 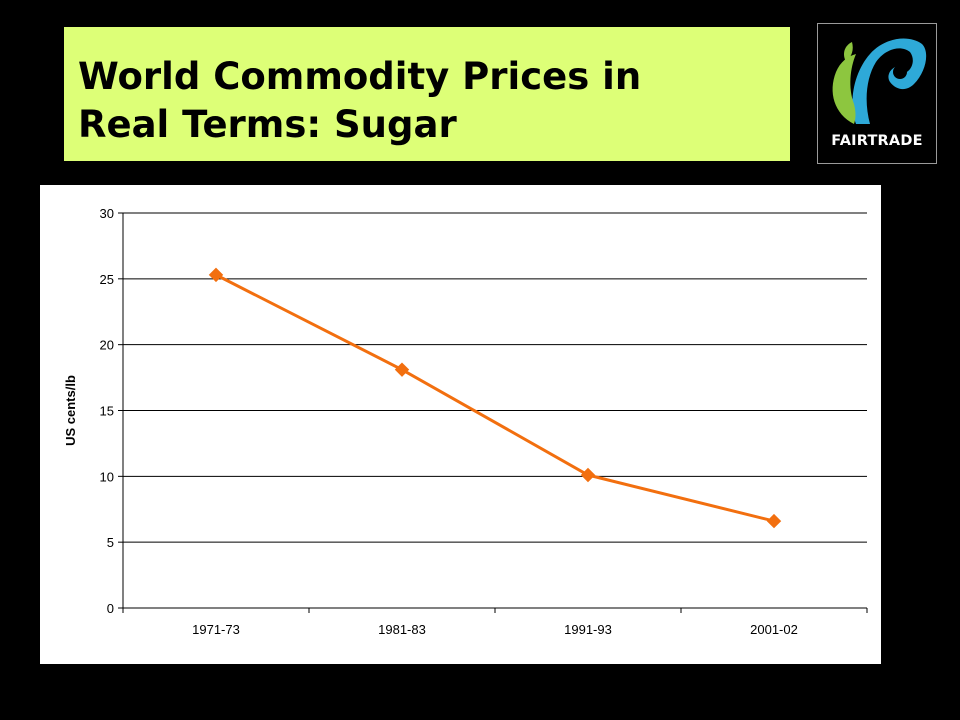 I want to click on fairtrade-mark-icon, so click(x=879, y=81).